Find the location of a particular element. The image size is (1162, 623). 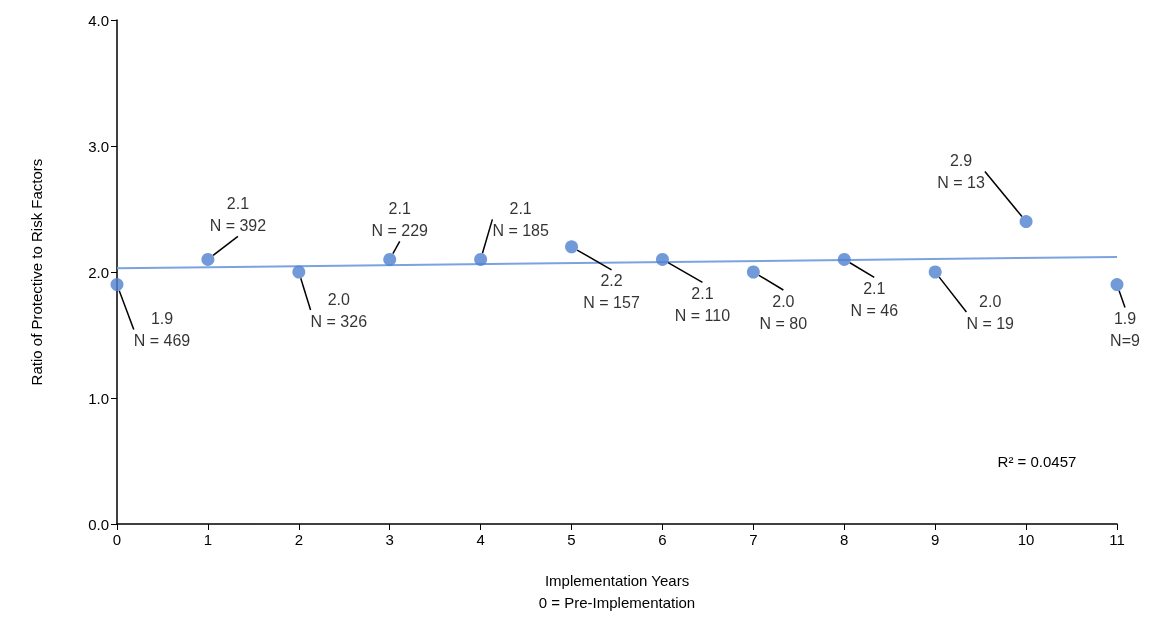

data-label: 2.0 N = 19 is located at coordinates (990, 312).